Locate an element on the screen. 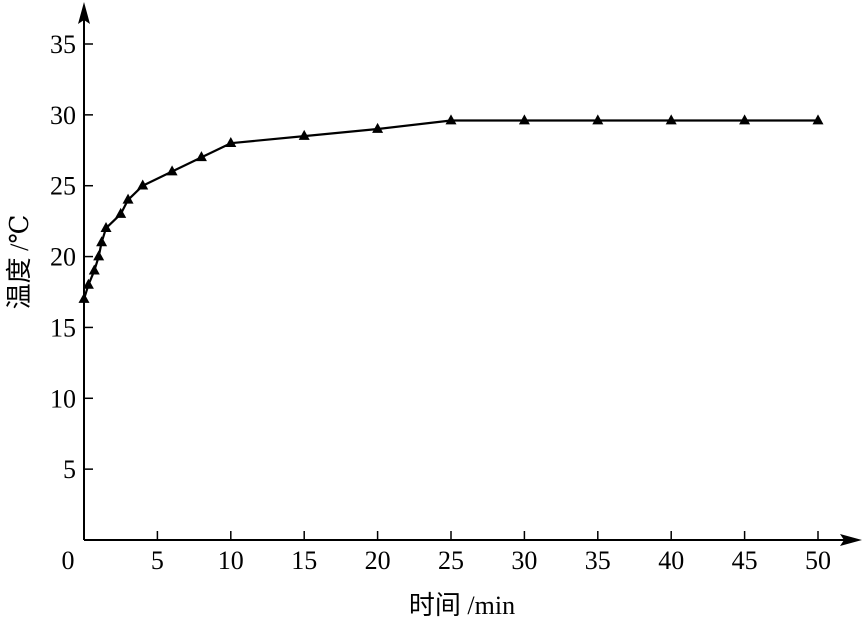 This screenshot has width=863, height=621. x-tick-label: 40 is located at coordinates (671, 560).